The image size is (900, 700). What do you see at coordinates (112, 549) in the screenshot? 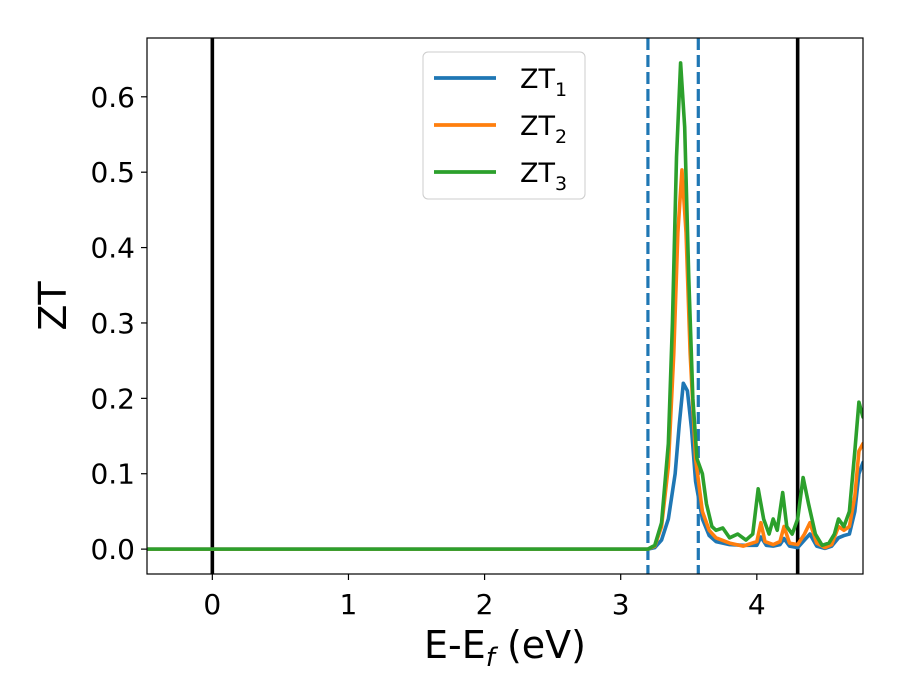
I see `y-tick-label: 0.0` at bounding box center [112, 549].